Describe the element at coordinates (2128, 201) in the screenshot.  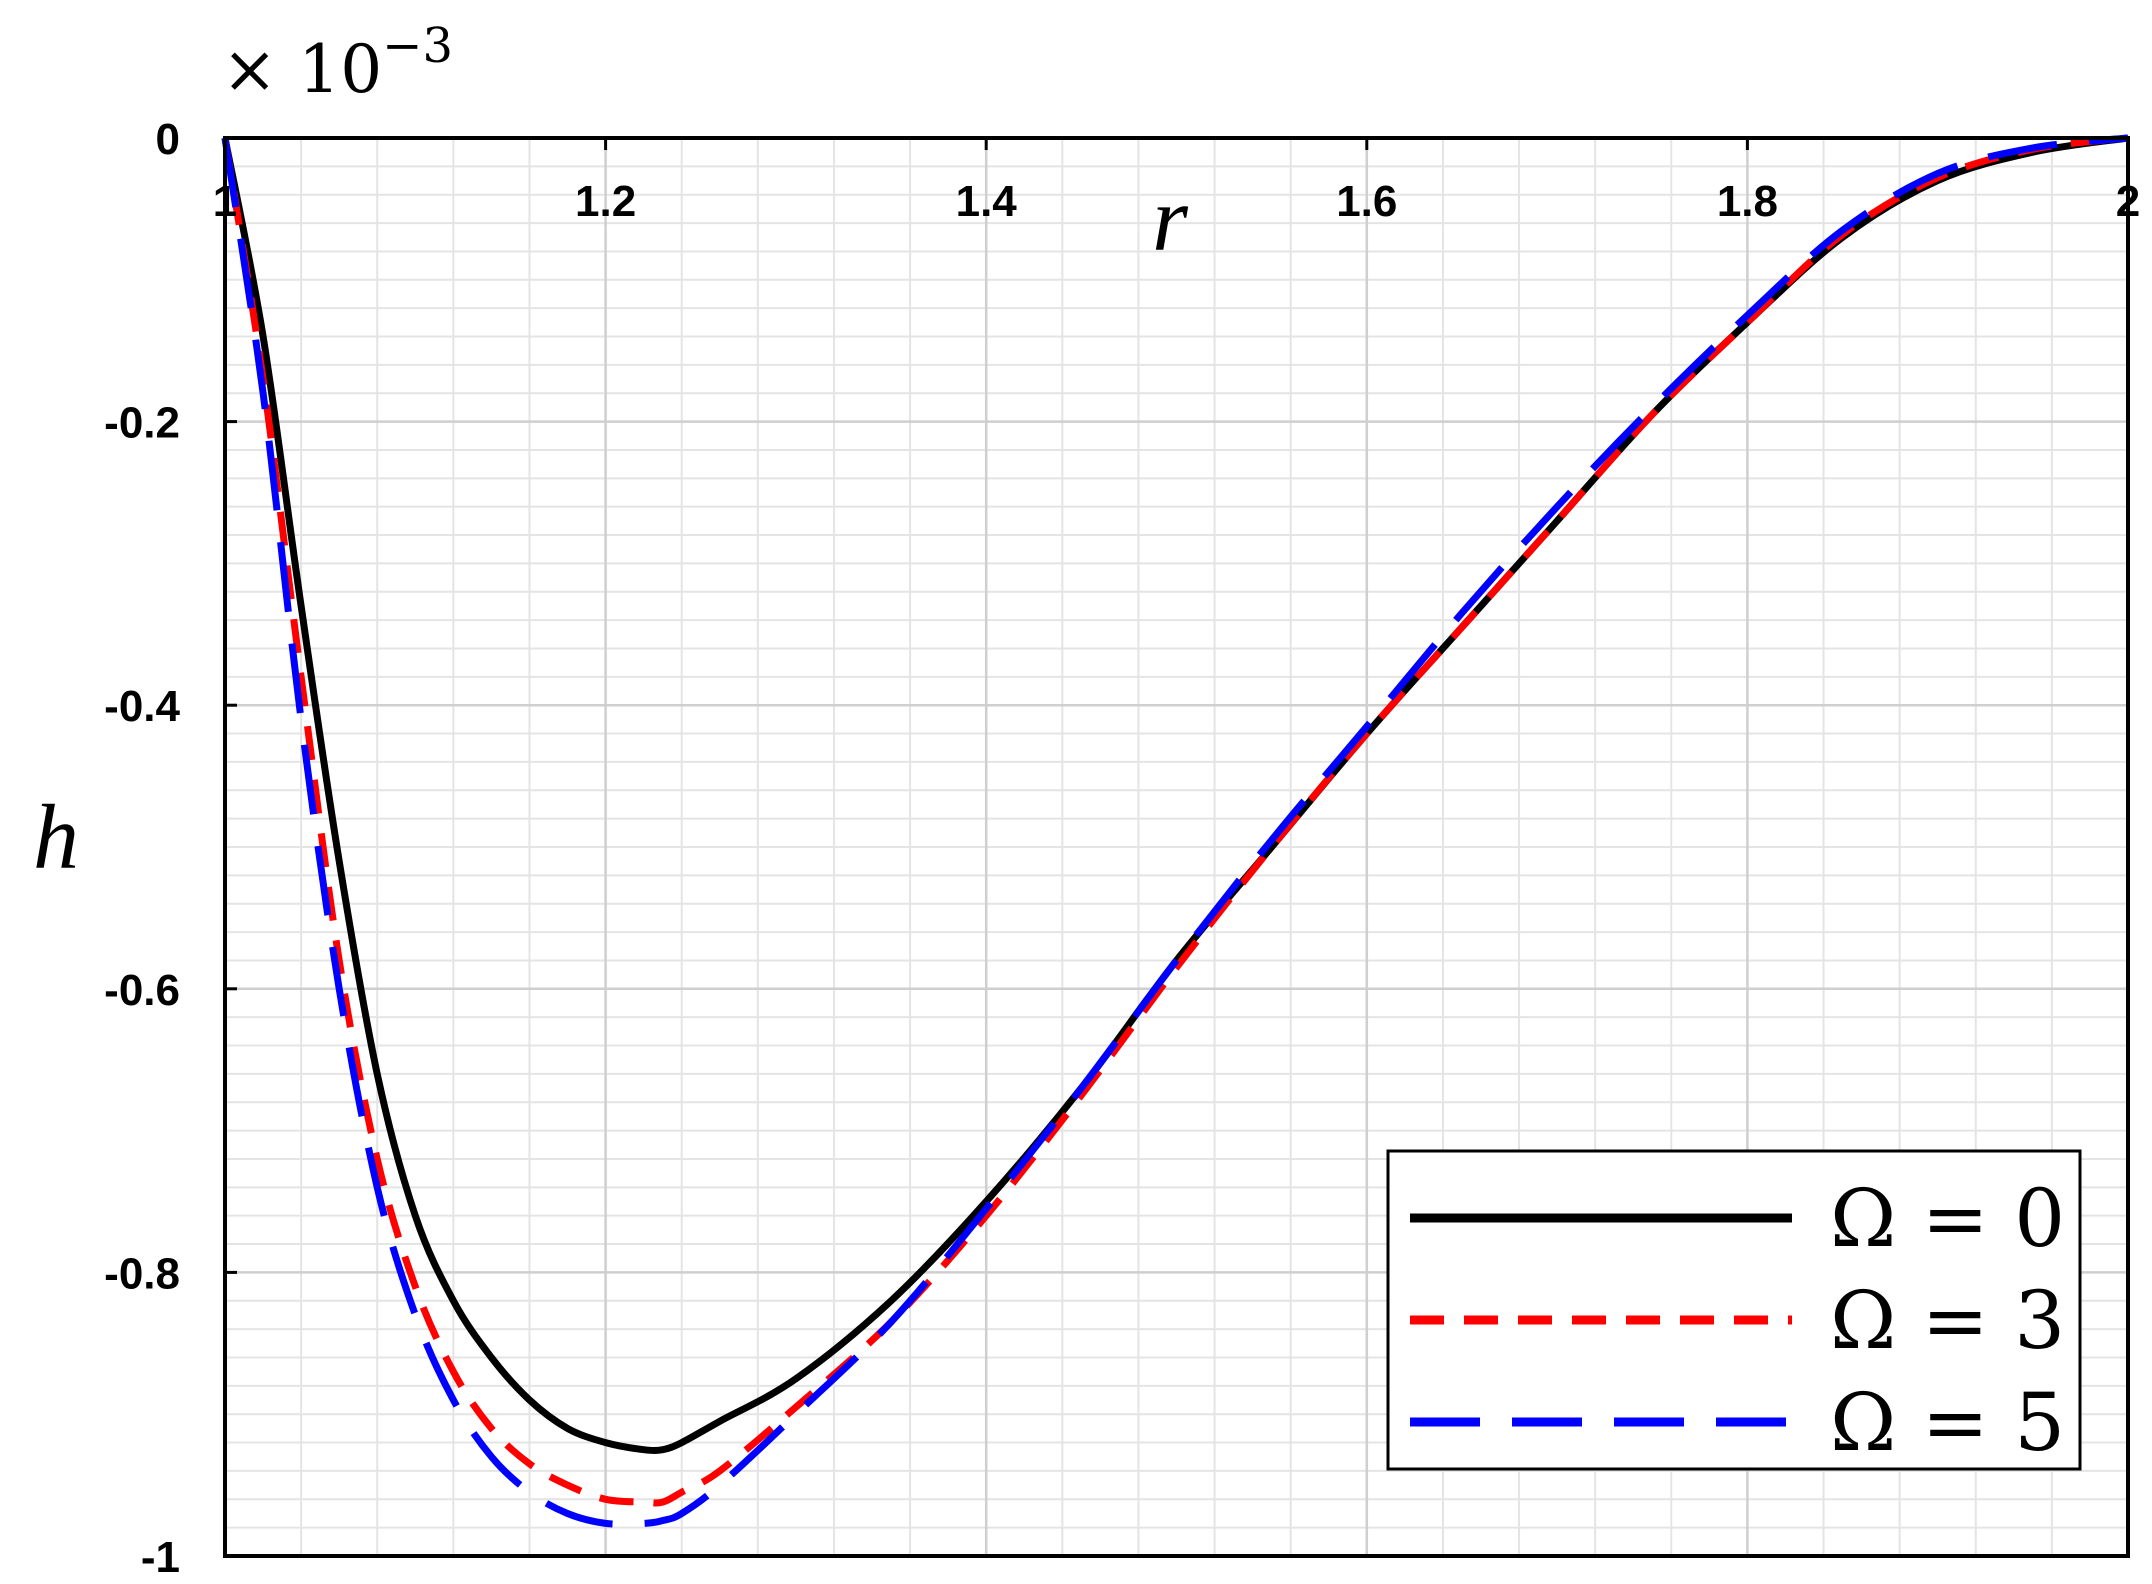
I see `x-tick-label: 2` at that location.